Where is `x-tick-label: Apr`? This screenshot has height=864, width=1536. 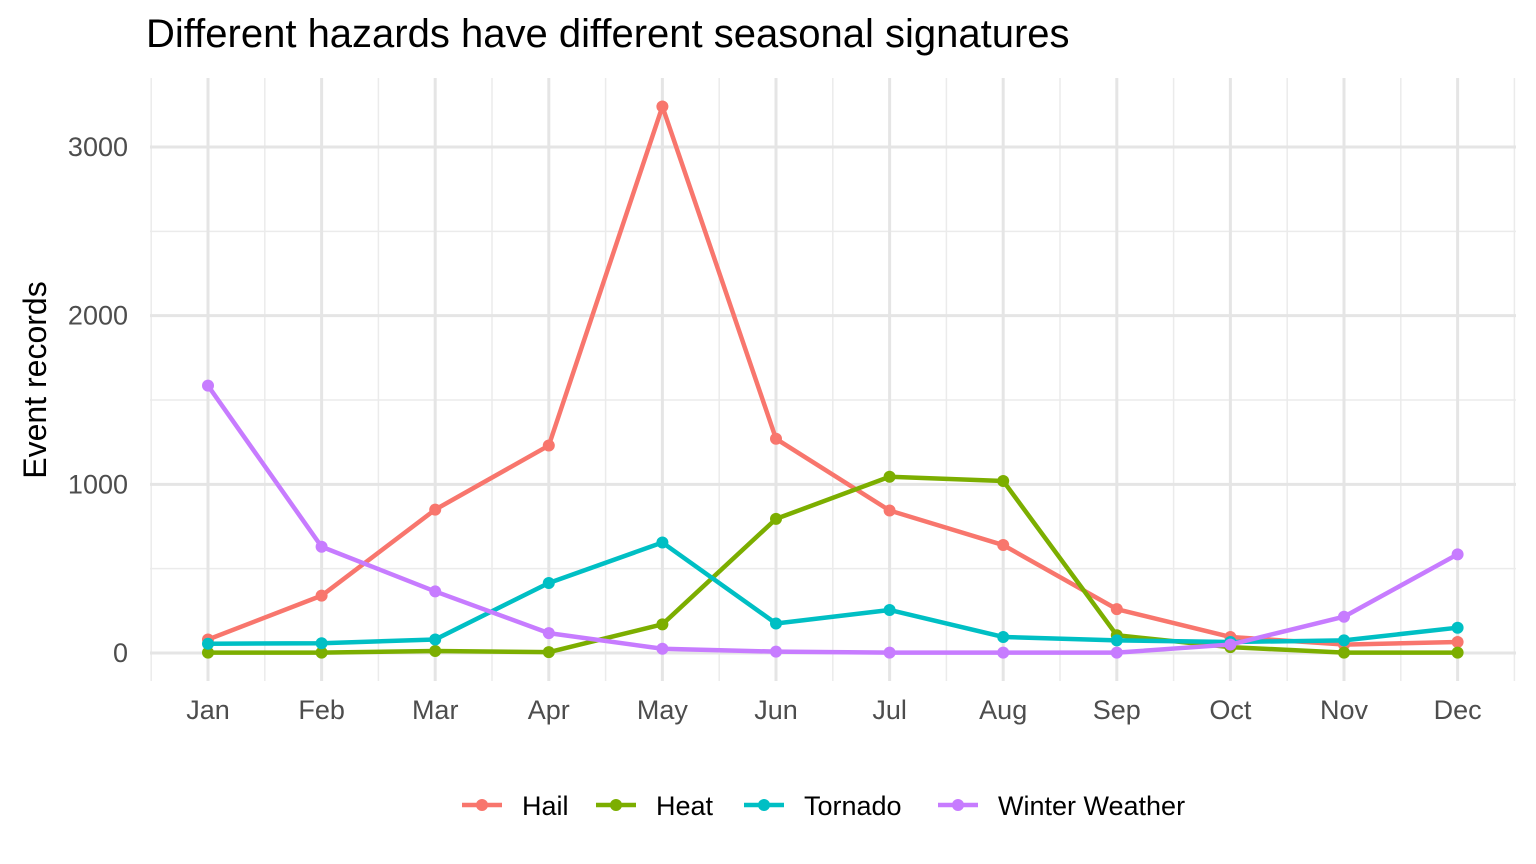 x-tick-label: Apr is located at coordinates (549, 710).